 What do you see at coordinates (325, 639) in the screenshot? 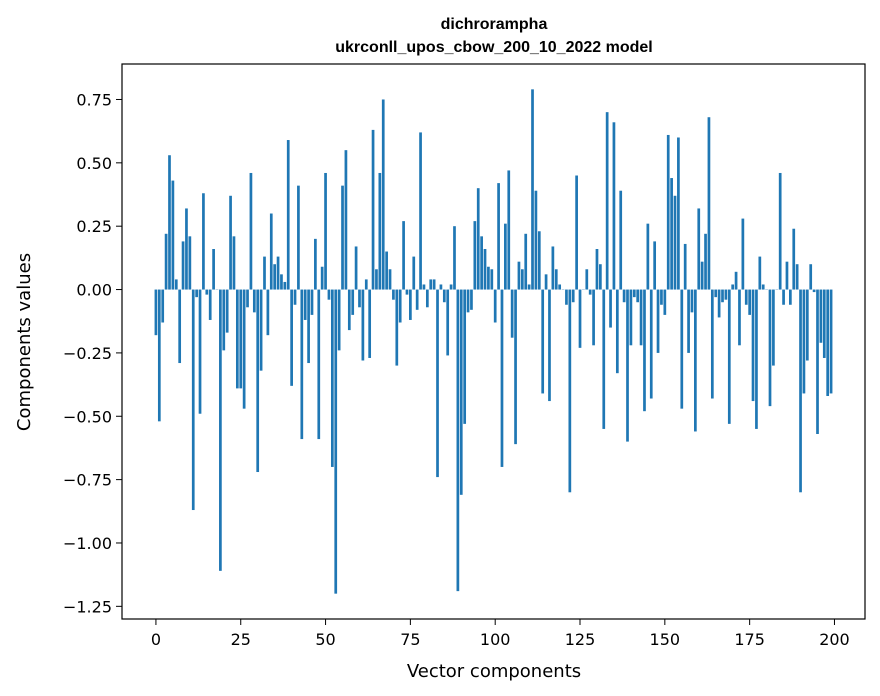
I see `x-tick-label: 50` at bounding box center [325, 639].